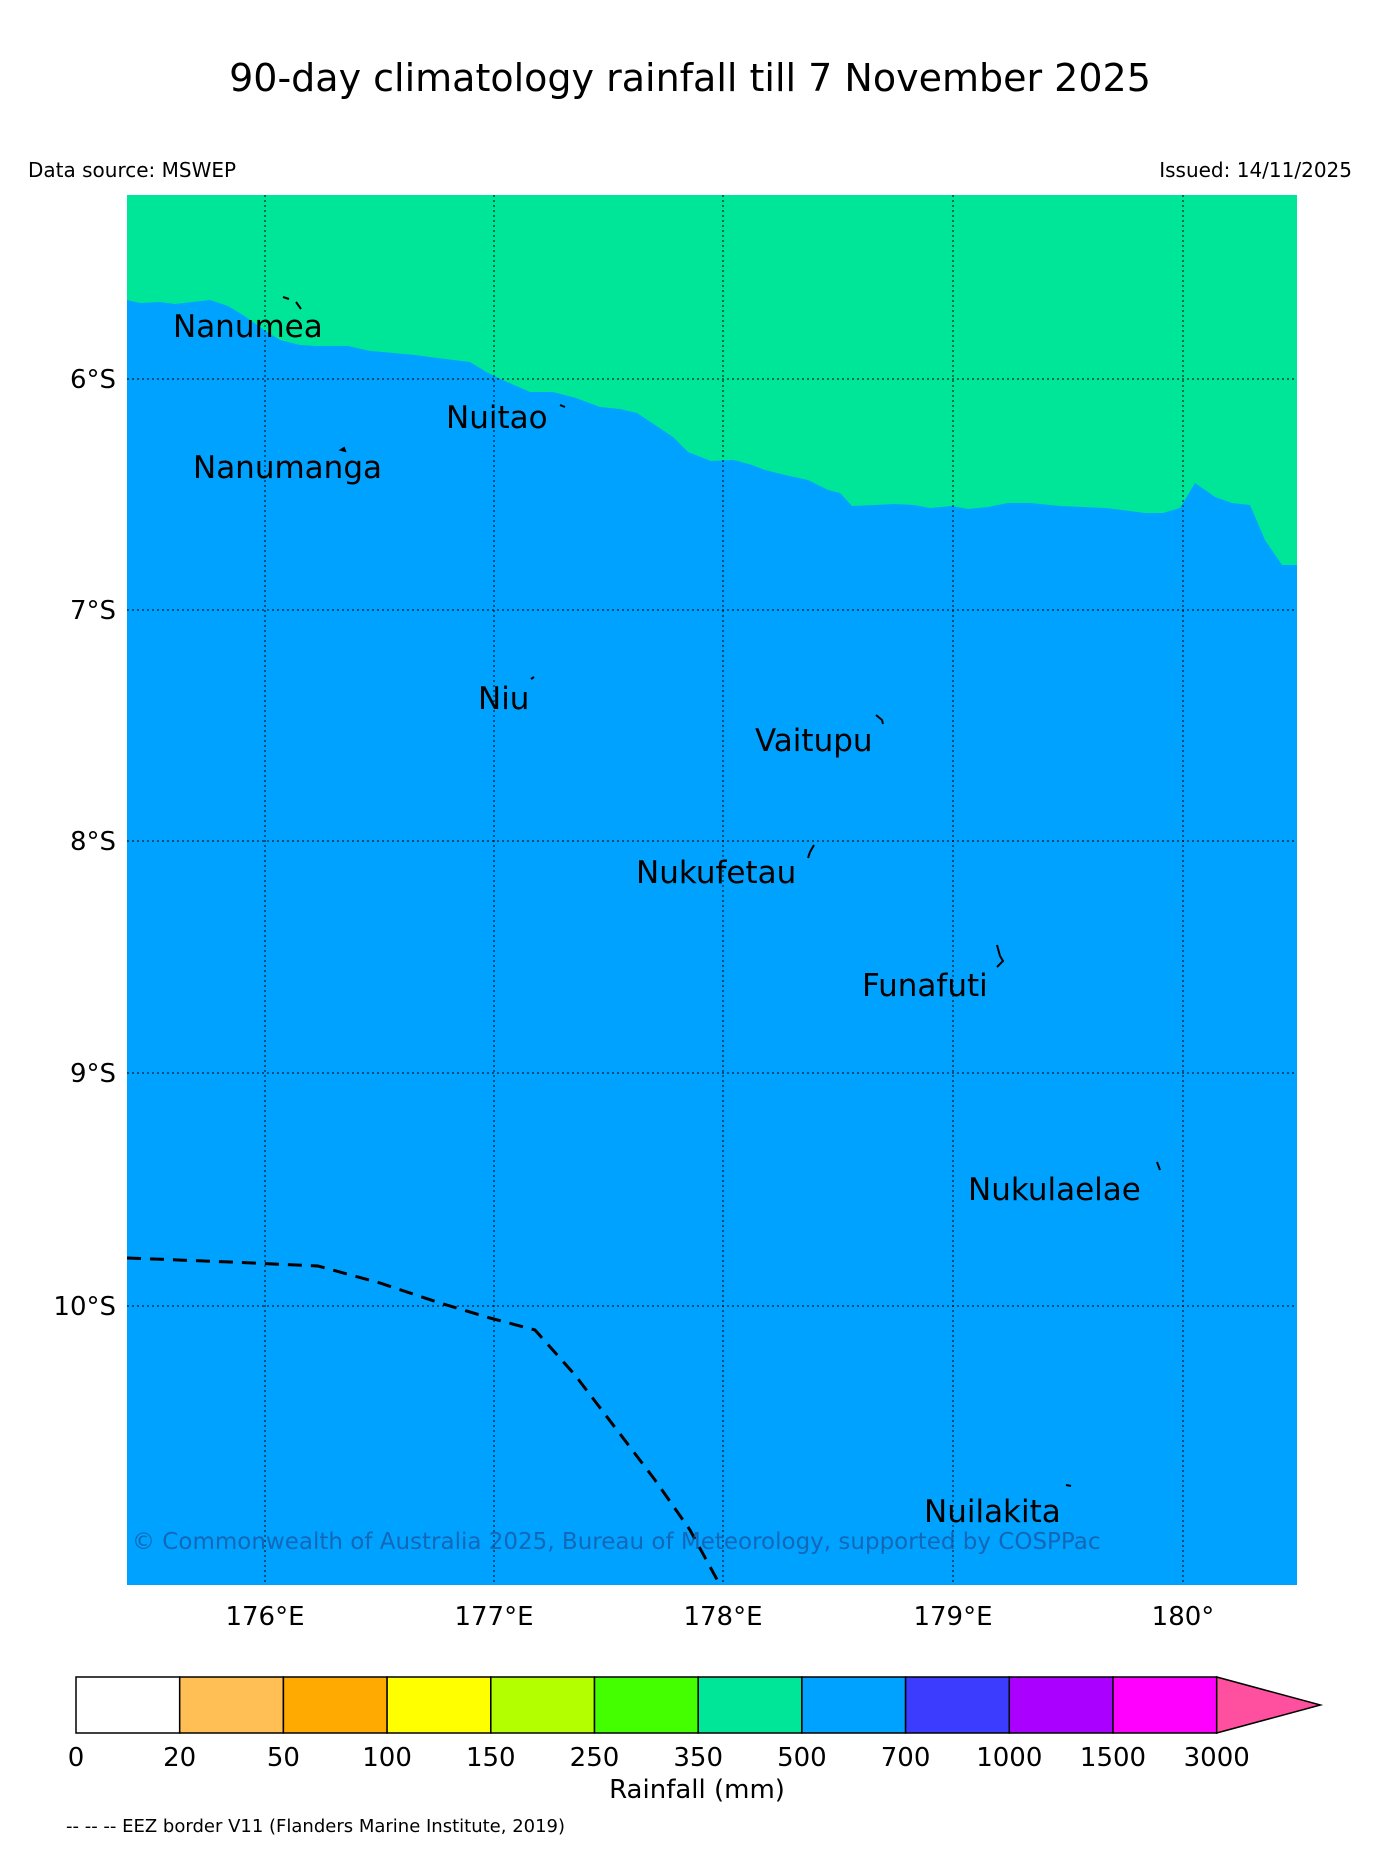  What do you see at coordinates (906, 1758) in the screenshot?
I see `colorbar-tick-700: 700` at bounding box center [906, 1758].